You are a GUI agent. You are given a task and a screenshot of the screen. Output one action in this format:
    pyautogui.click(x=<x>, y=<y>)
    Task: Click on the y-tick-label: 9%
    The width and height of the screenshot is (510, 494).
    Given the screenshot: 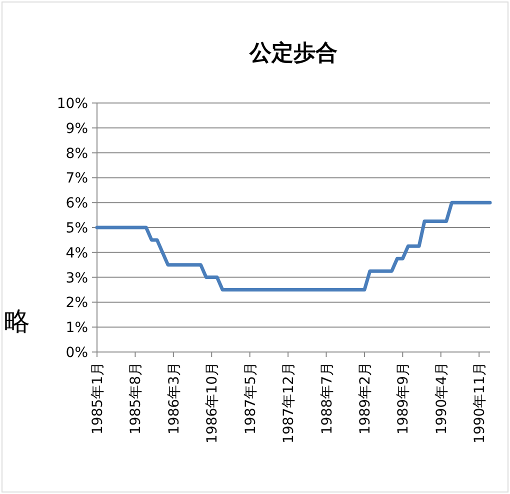 What is the action you would take?
    pyautogui.click(x=77, y=128)
    